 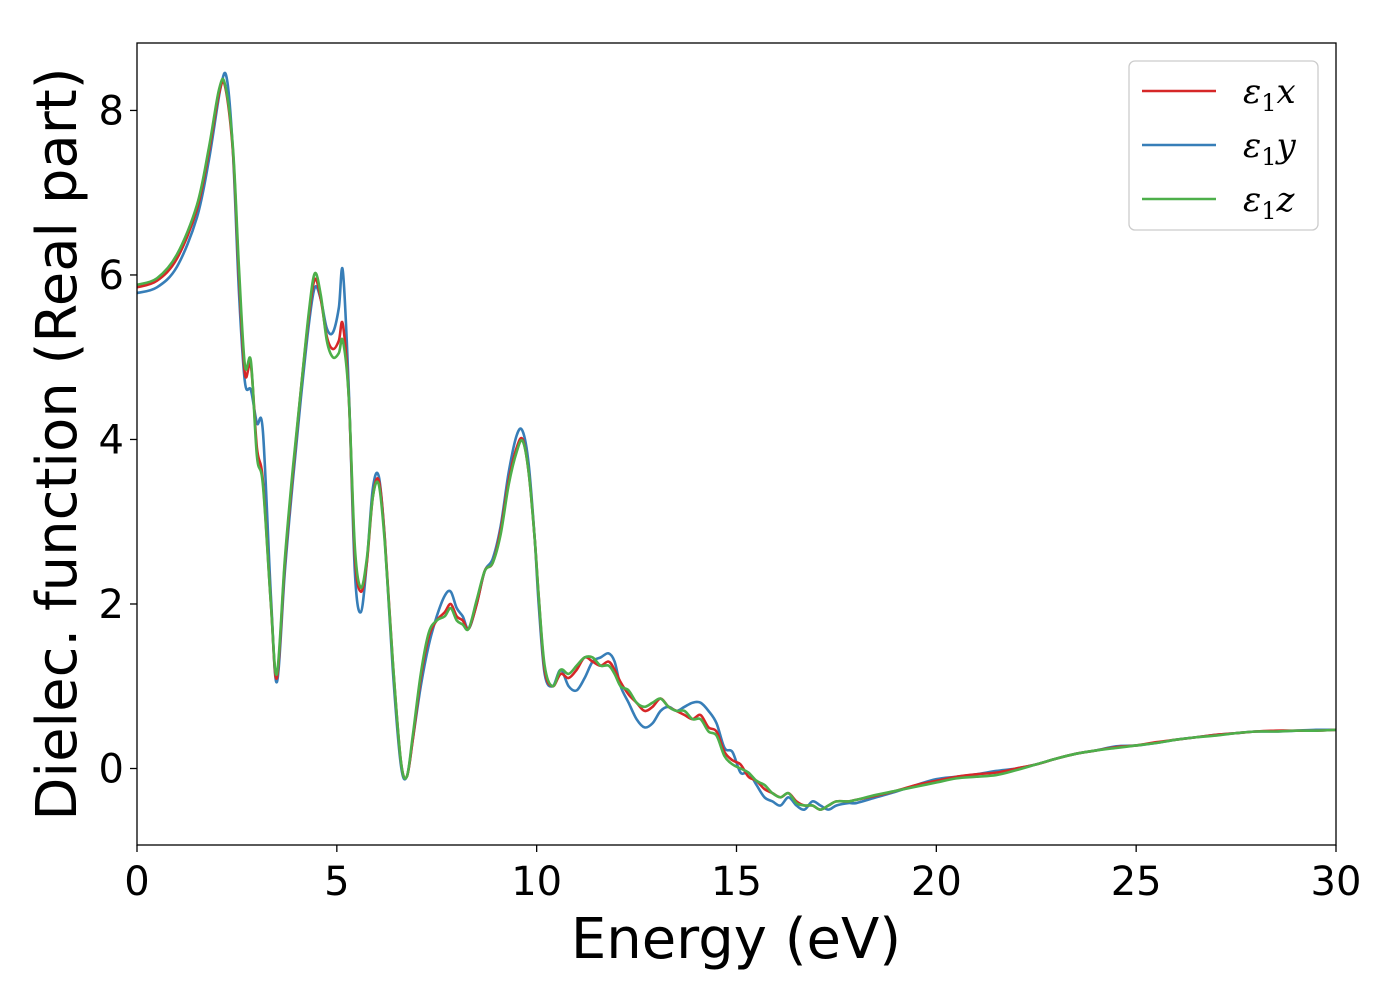 What do you see at coordinates (1136, 882) in the screenshot?
I see `x-tick-label: 25` at bounding box center [1136, 882].